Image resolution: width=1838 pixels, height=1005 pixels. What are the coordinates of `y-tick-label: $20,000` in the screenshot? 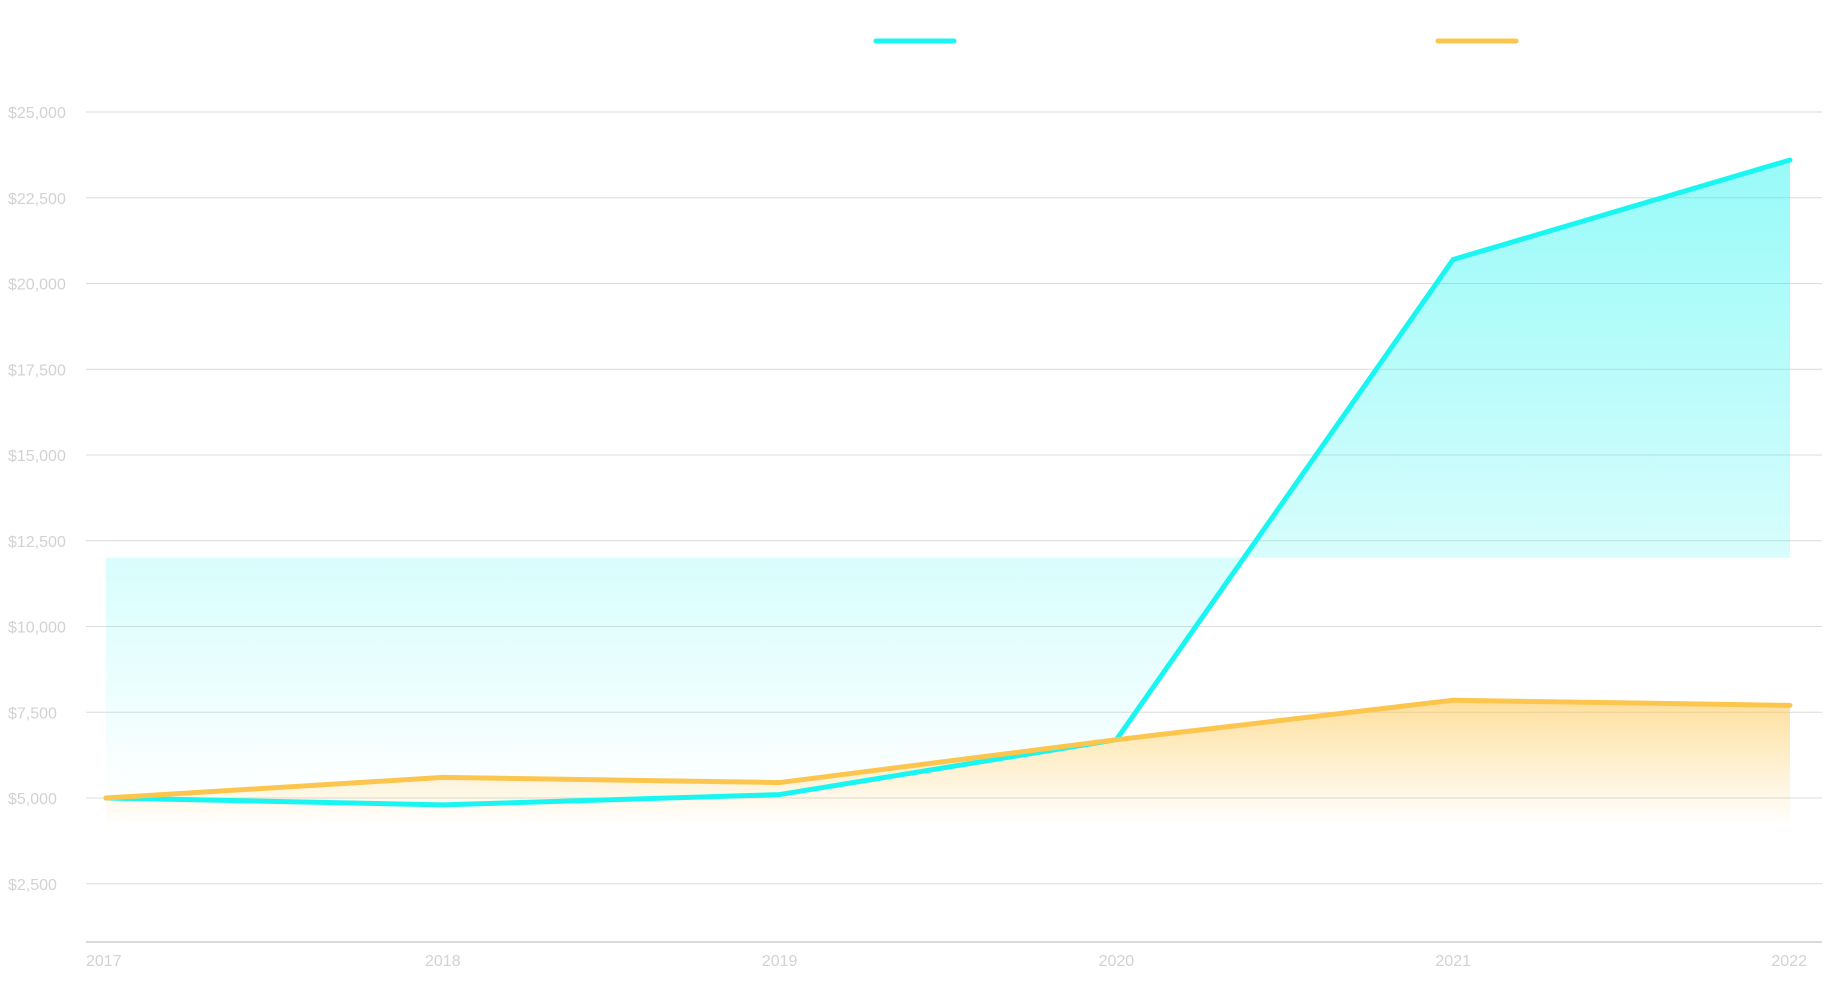 It's located at (37, 285).